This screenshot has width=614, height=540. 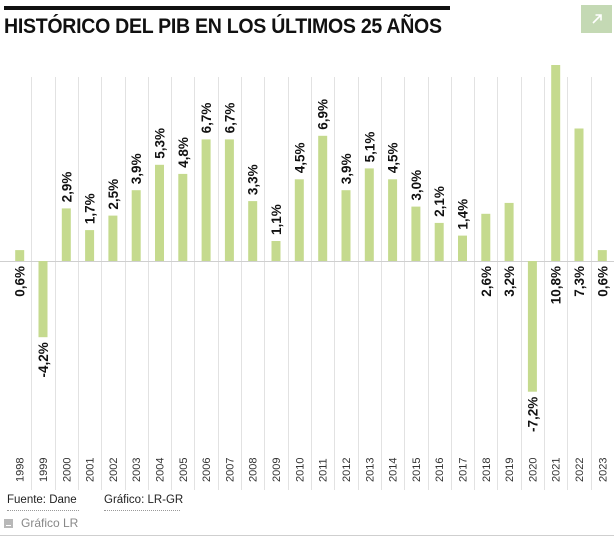 What do you see at coordinates (42, 500) in the screenshot?
I see `source-label: Fuente: Dane` at bounding box center [42, 500].